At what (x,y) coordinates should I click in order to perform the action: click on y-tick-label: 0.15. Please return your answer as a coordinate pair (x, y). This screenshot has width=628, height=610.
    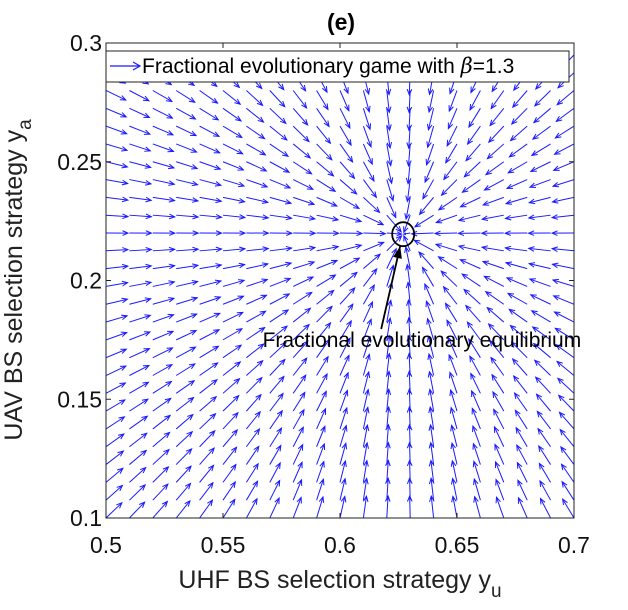
    Looking at the image, I should click on (79, 399).